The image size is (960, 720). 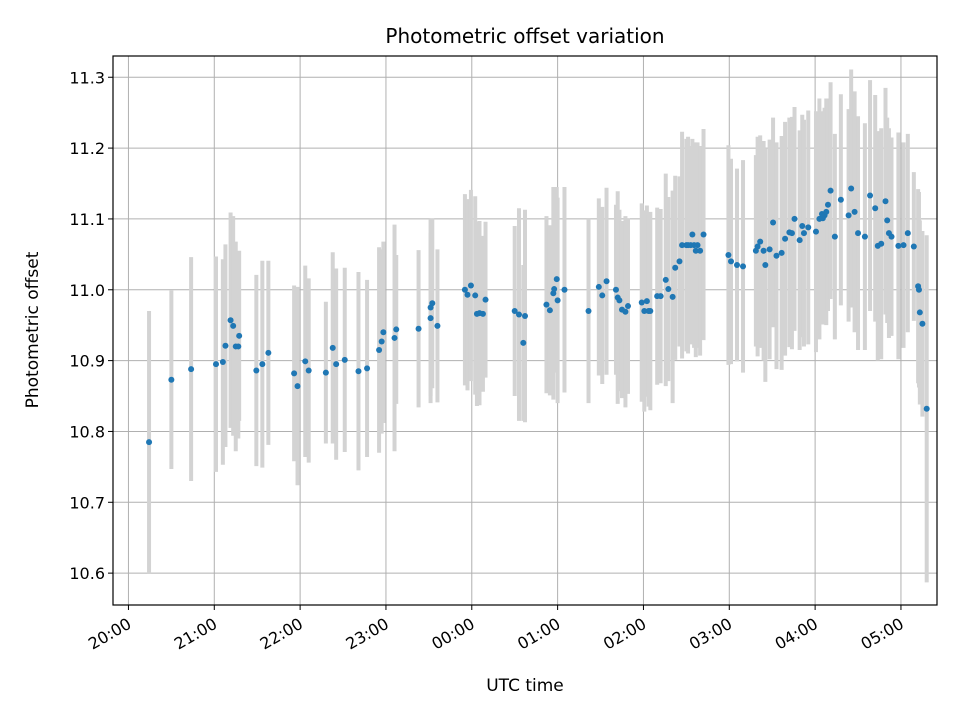 What do you see at coordinates (195, 634) in the screenshot?
I see `x-tick-label: 21:00` at bounding box center [195, 634].